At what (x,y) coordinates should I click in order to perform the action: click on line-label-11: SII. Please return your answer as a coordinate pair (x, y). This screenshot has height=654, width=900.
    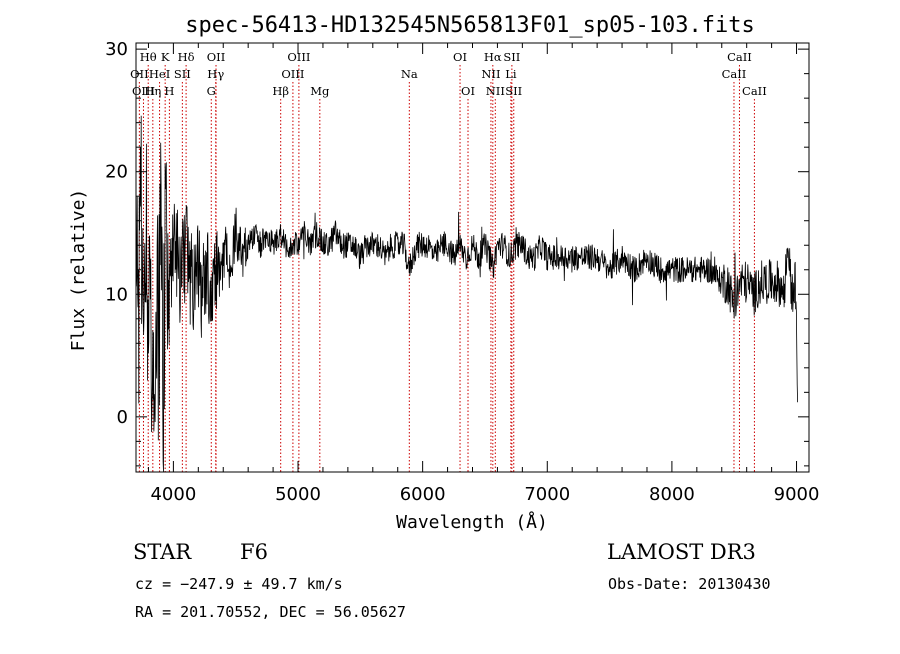
    Looking at the image, I should click on (182, 74).